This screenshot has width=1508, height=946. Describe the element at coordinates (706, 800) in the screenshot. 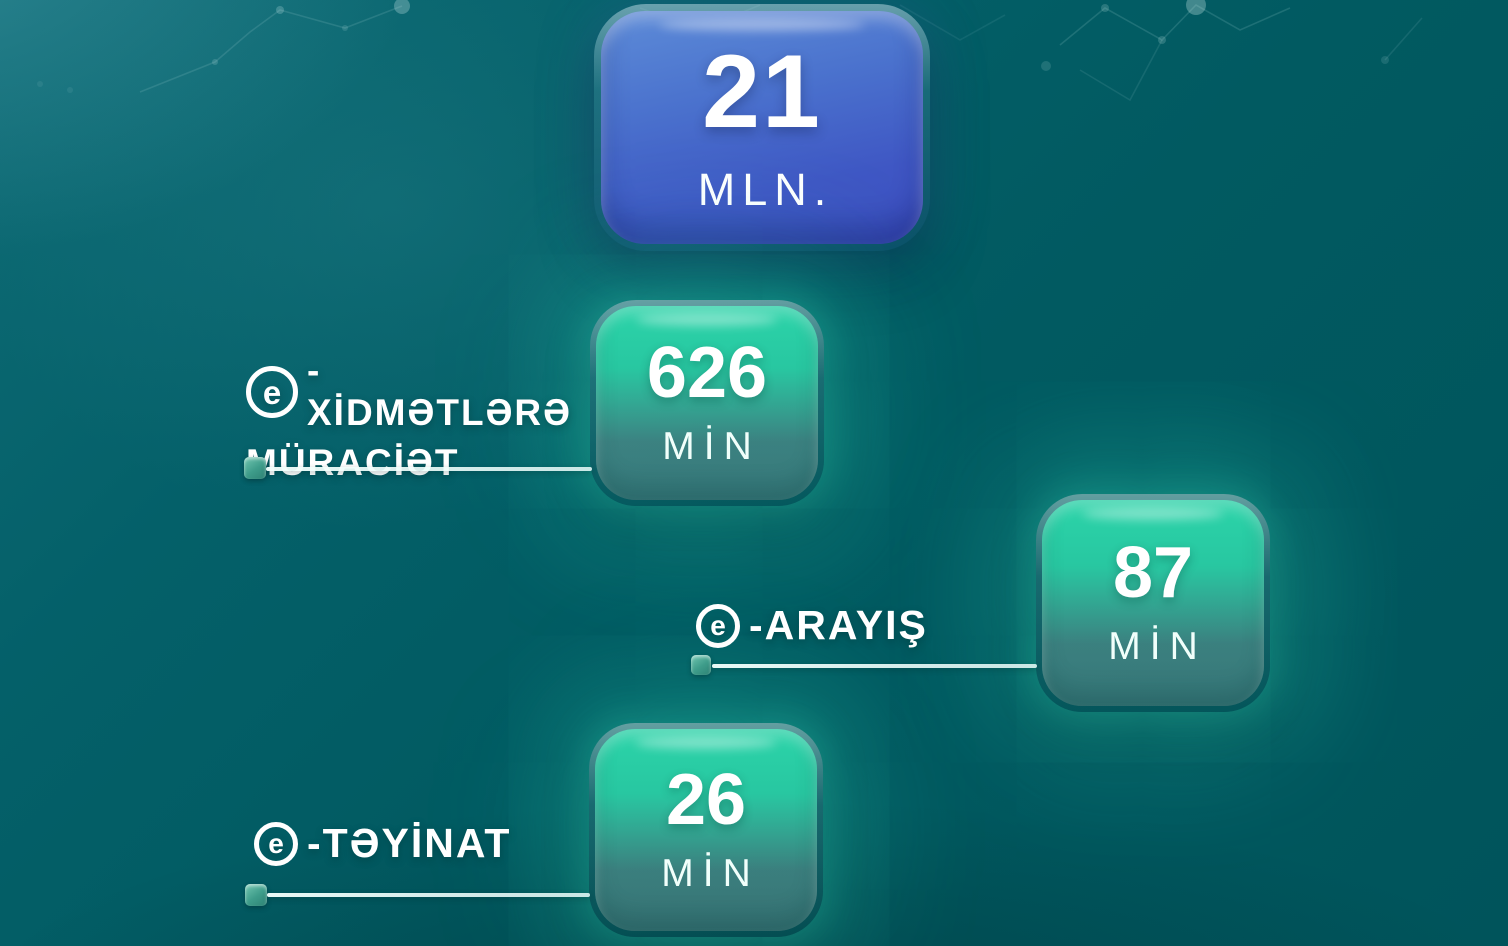

I see `stat-value-teyinat: 26` at that location.